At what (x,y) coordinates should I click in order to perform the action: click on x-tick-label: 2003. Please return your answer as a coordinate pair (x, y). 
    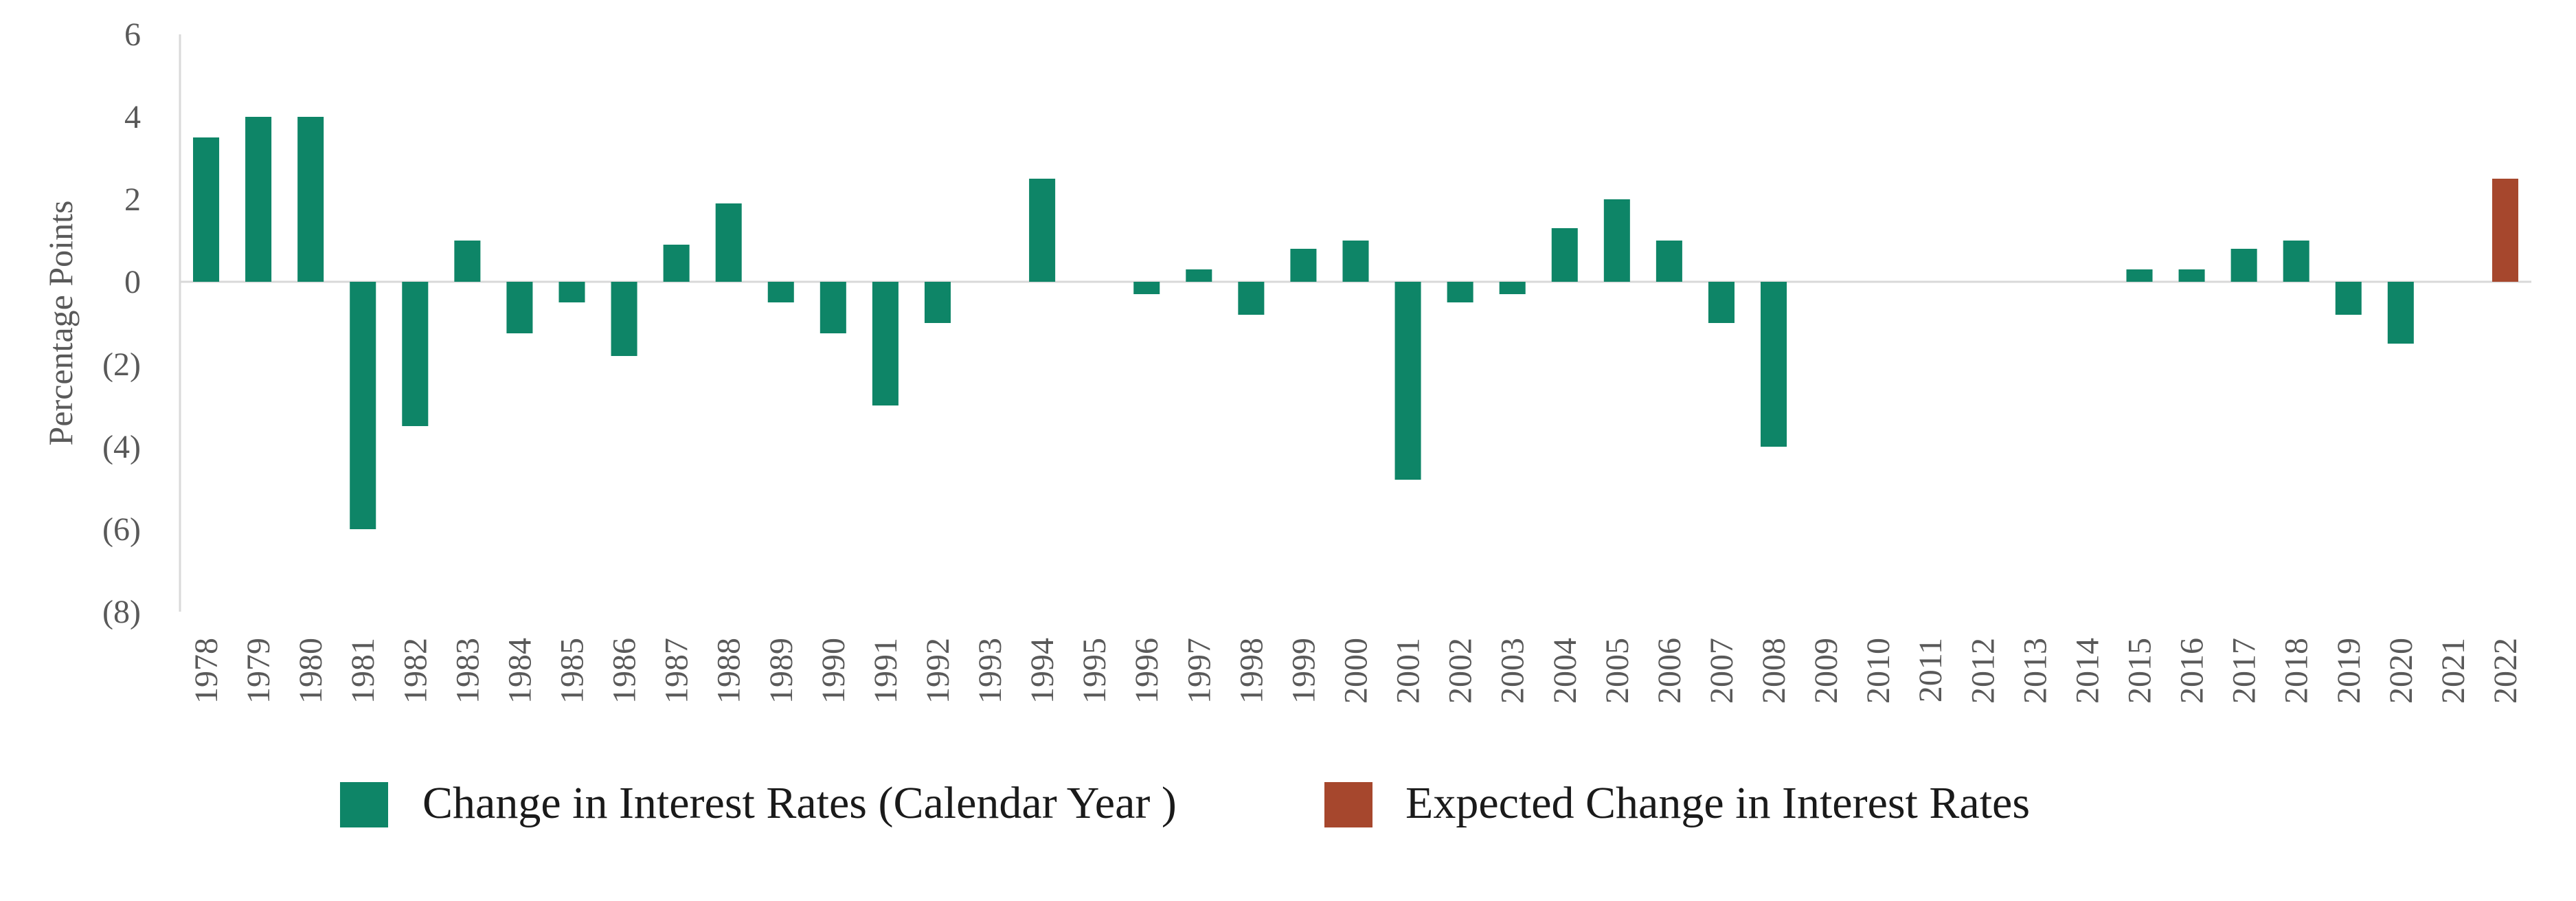
    Looking at the image, I should click on (1513, 671).